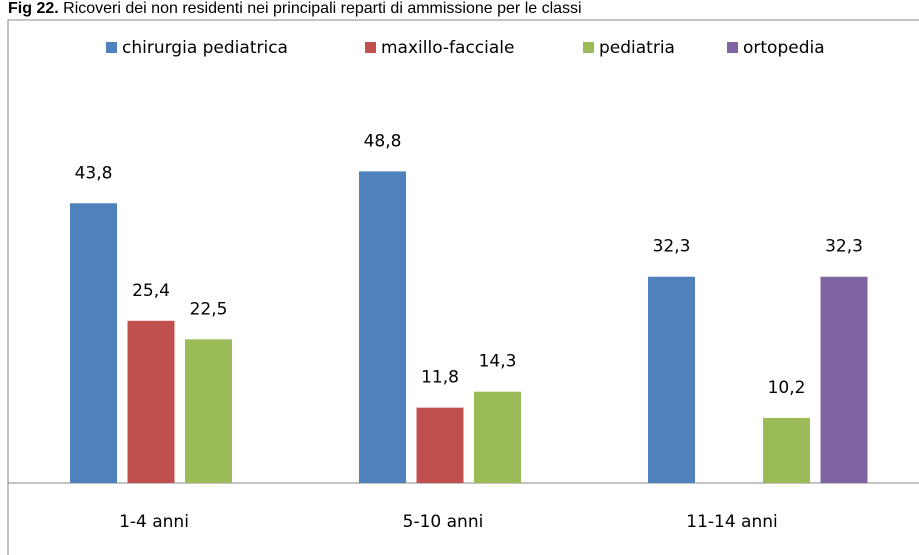 This screenshot has width=919, height=555. I want to click on legend-label: pediatria, so click(637, 48).